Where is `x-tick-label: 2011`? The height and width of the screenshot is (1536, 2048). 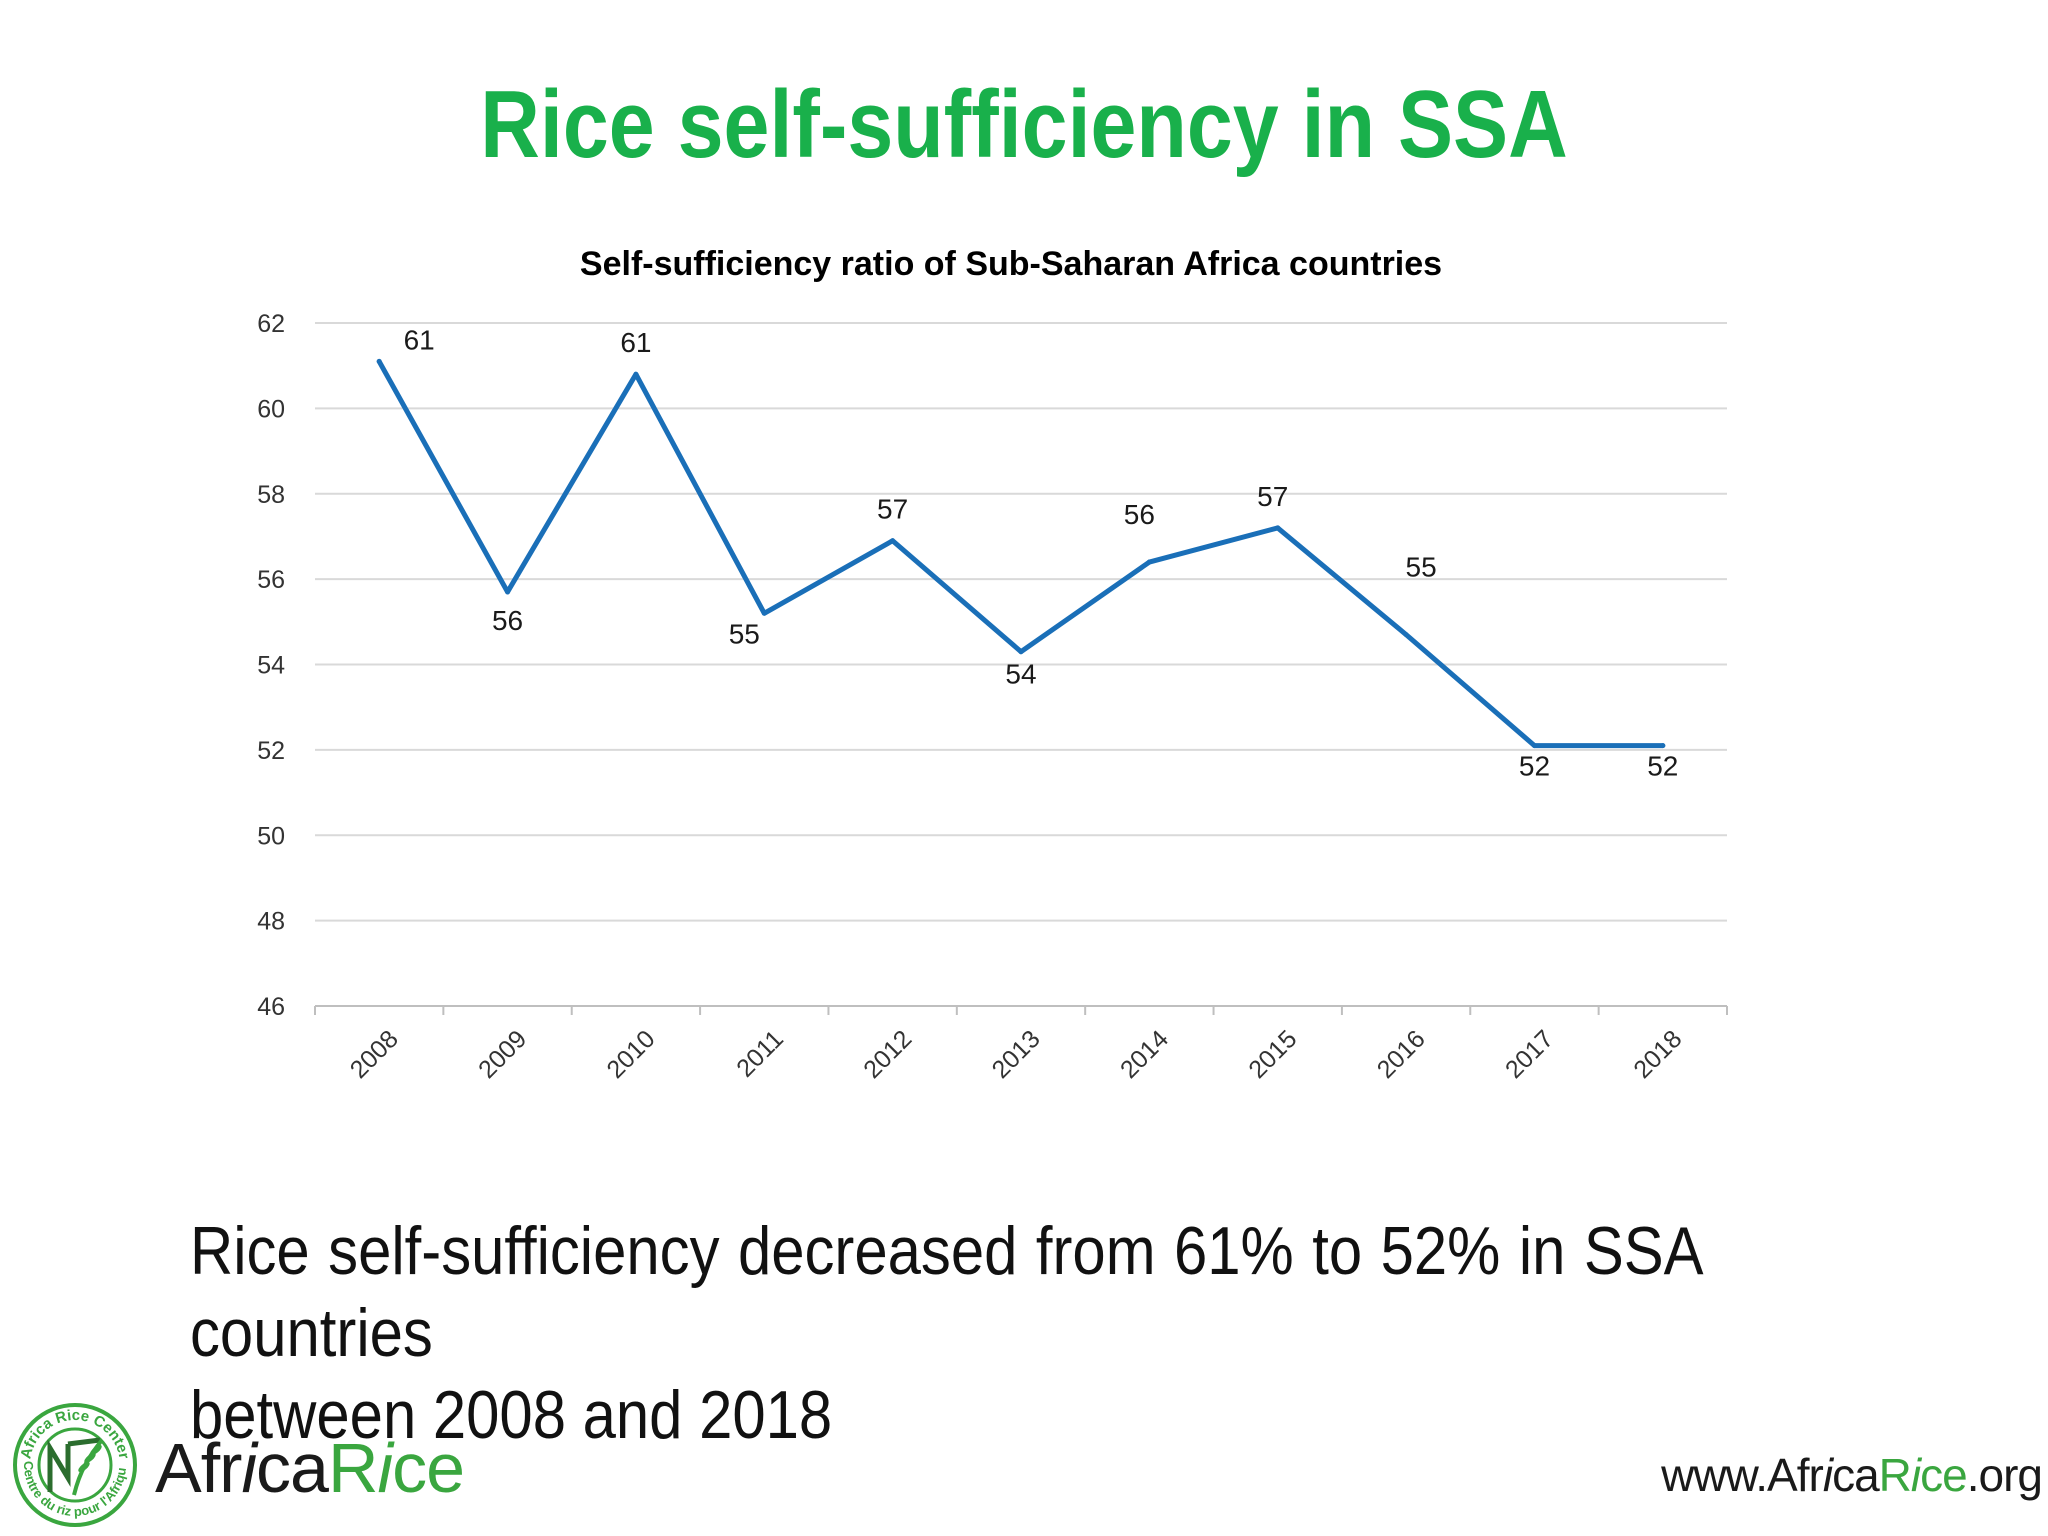
x-tick-label: 2011 is located at coordinates (760, 1054).